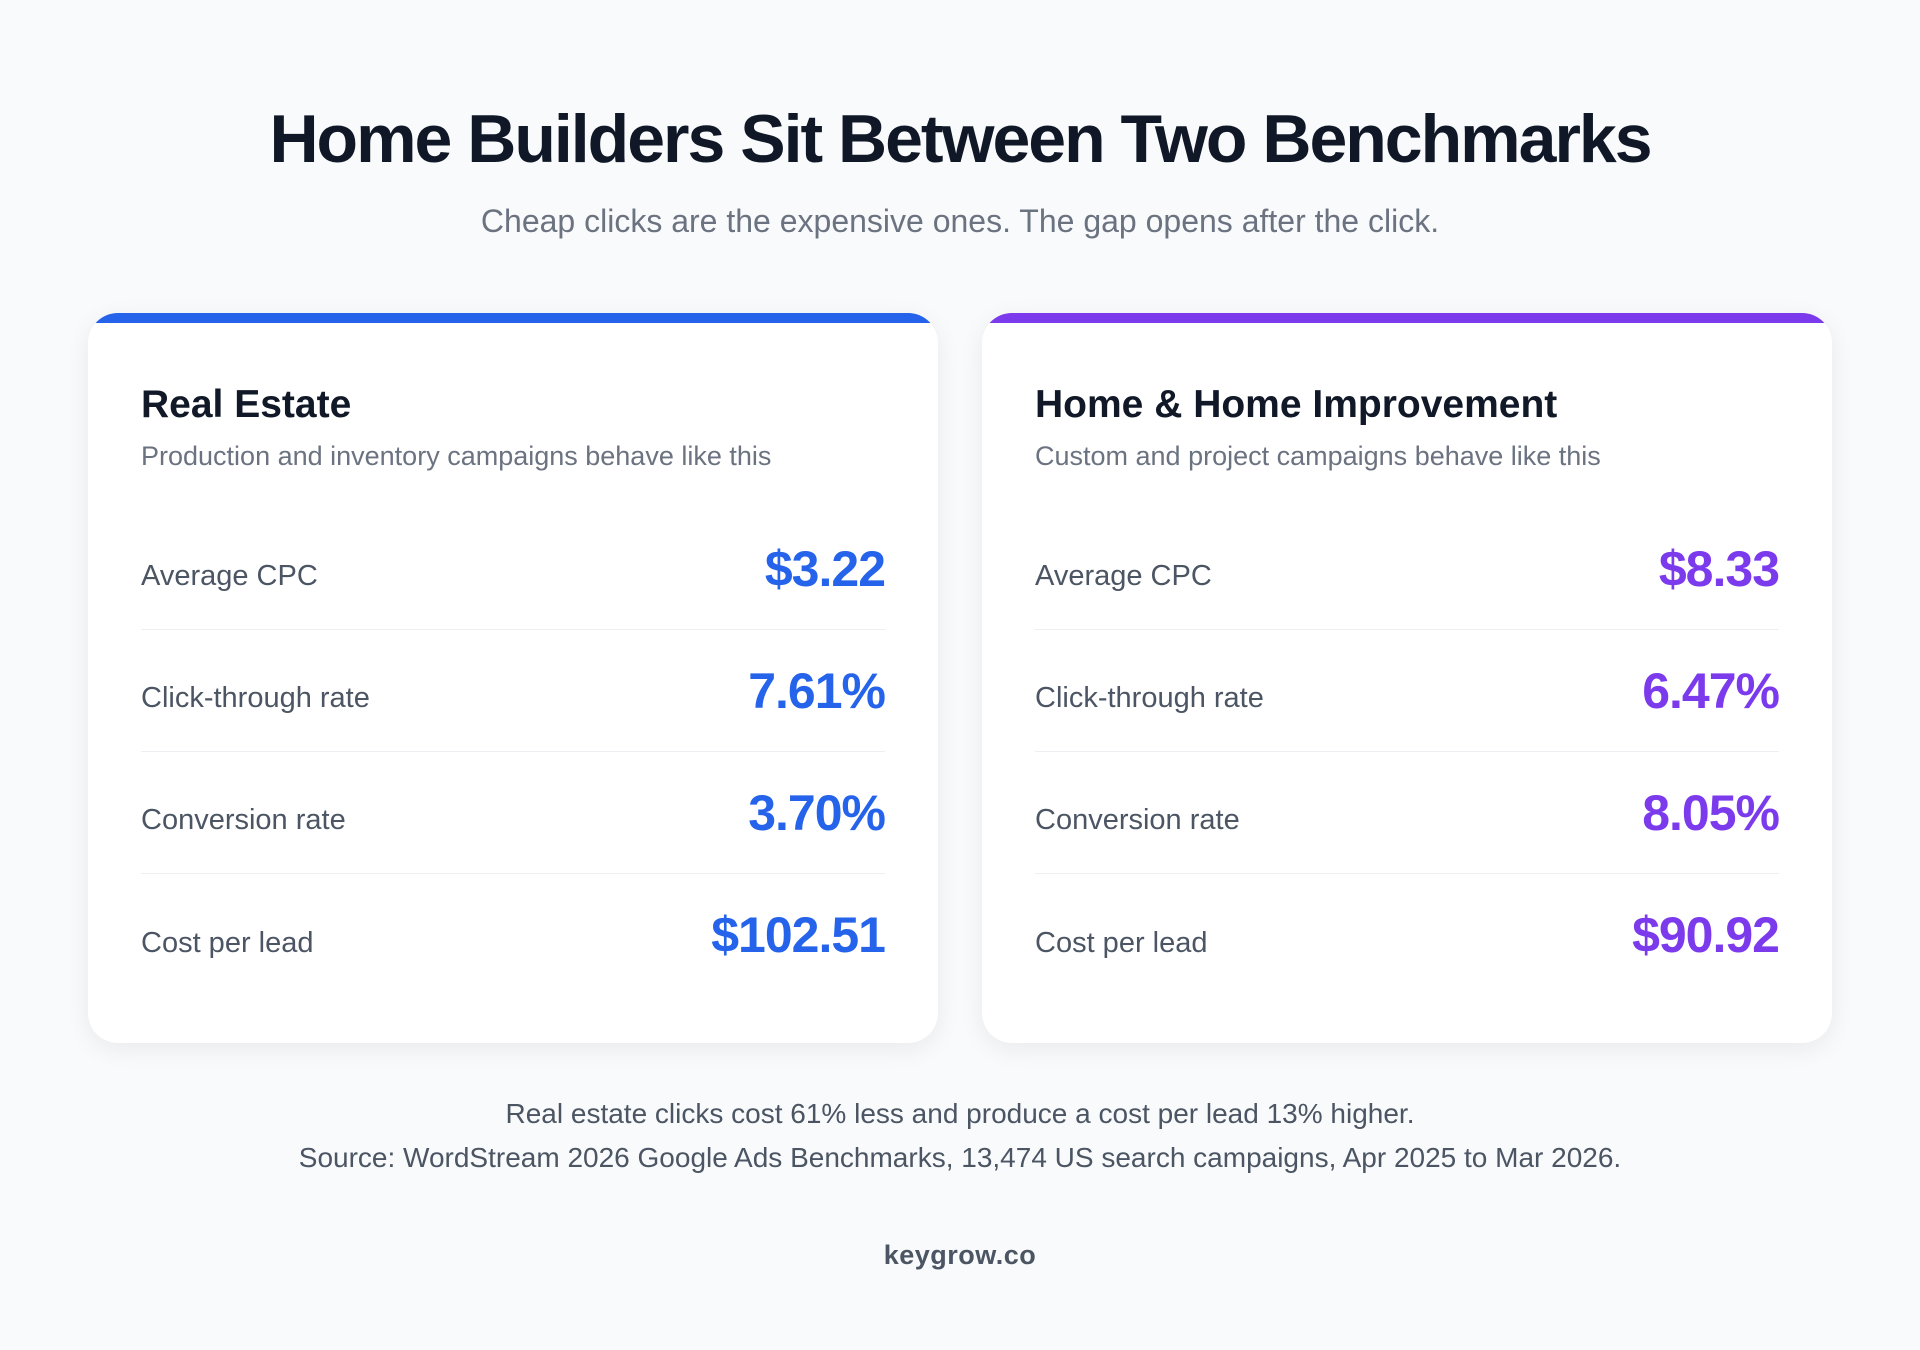  I want to click on metric-value: $8.33, so click(1719, 568).